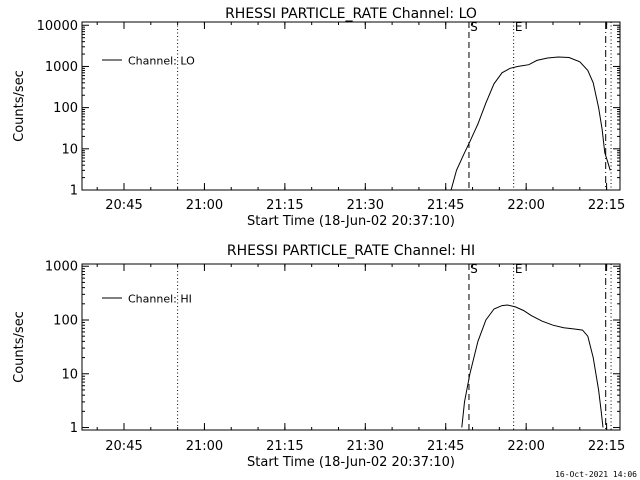  What do you see at coordinates (69, 149) in the screenshot?
I see `panel1-y-tick-label: 10` at bounding box center [69, 149].